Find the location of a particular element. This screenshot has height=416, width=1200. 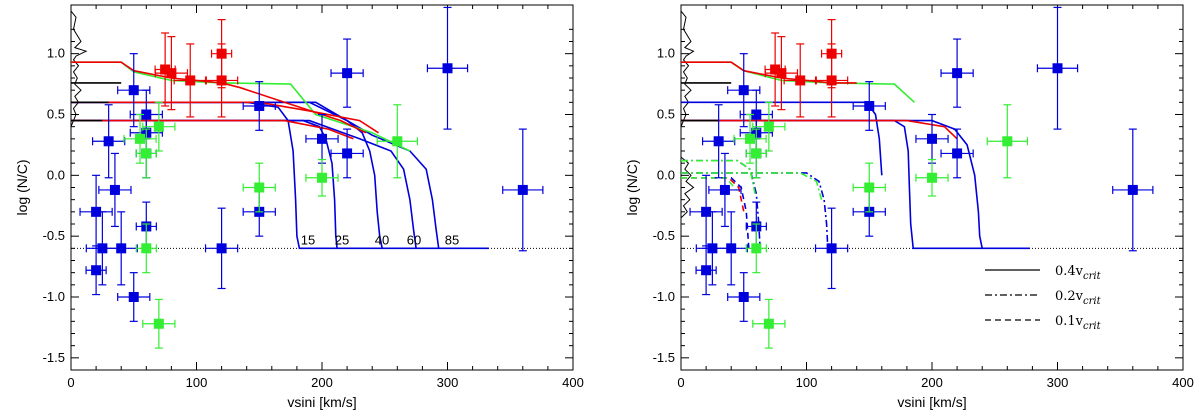

track-label: 60 is located at coordinates (414, 239).